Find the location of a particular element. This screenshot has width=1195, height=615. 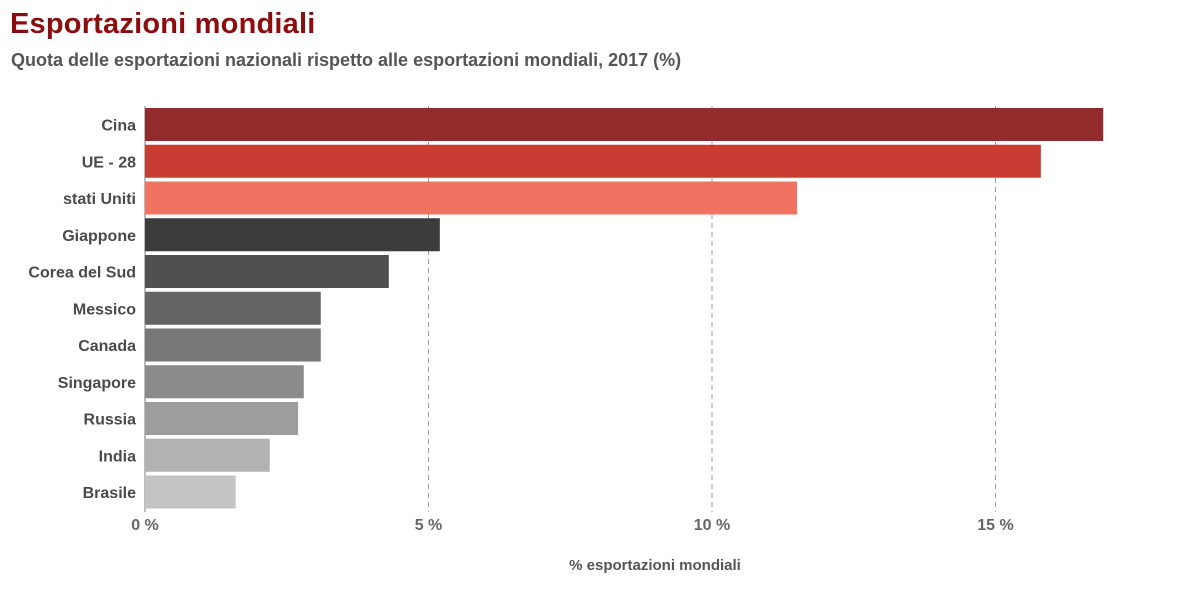

category-label: Cina is located at coordinates (118, 126).